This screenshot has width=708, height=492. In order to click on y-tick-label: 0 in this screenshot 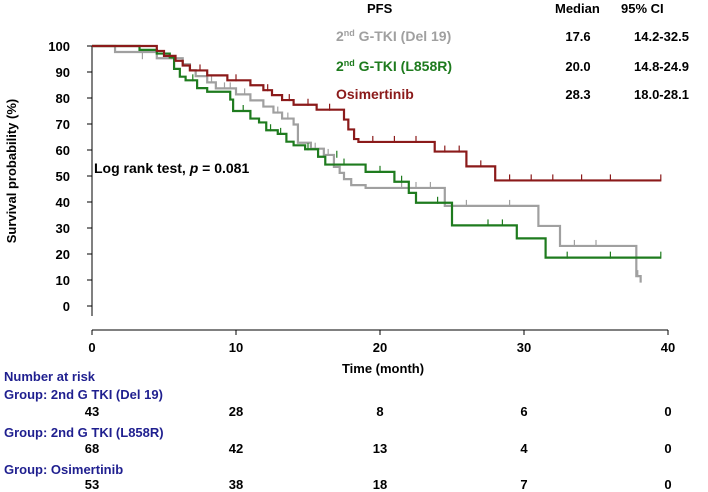, I will do `click(66, 306)`.